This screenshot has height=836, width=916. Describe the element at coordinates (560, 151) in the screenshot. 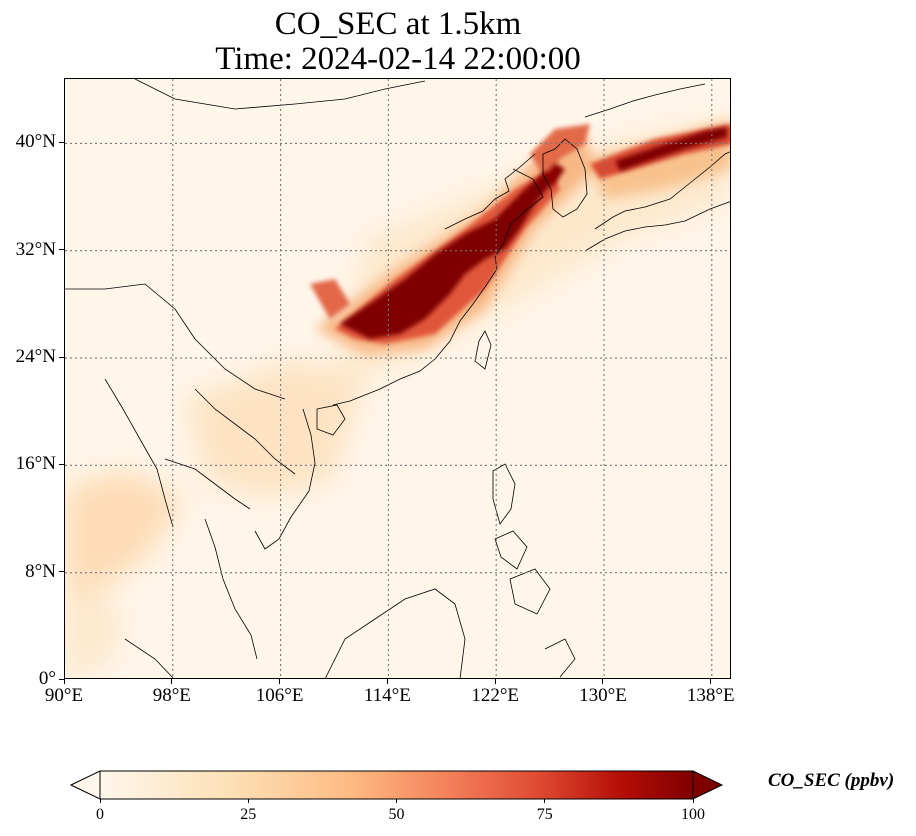

I see `plume-inner-north` at that location.